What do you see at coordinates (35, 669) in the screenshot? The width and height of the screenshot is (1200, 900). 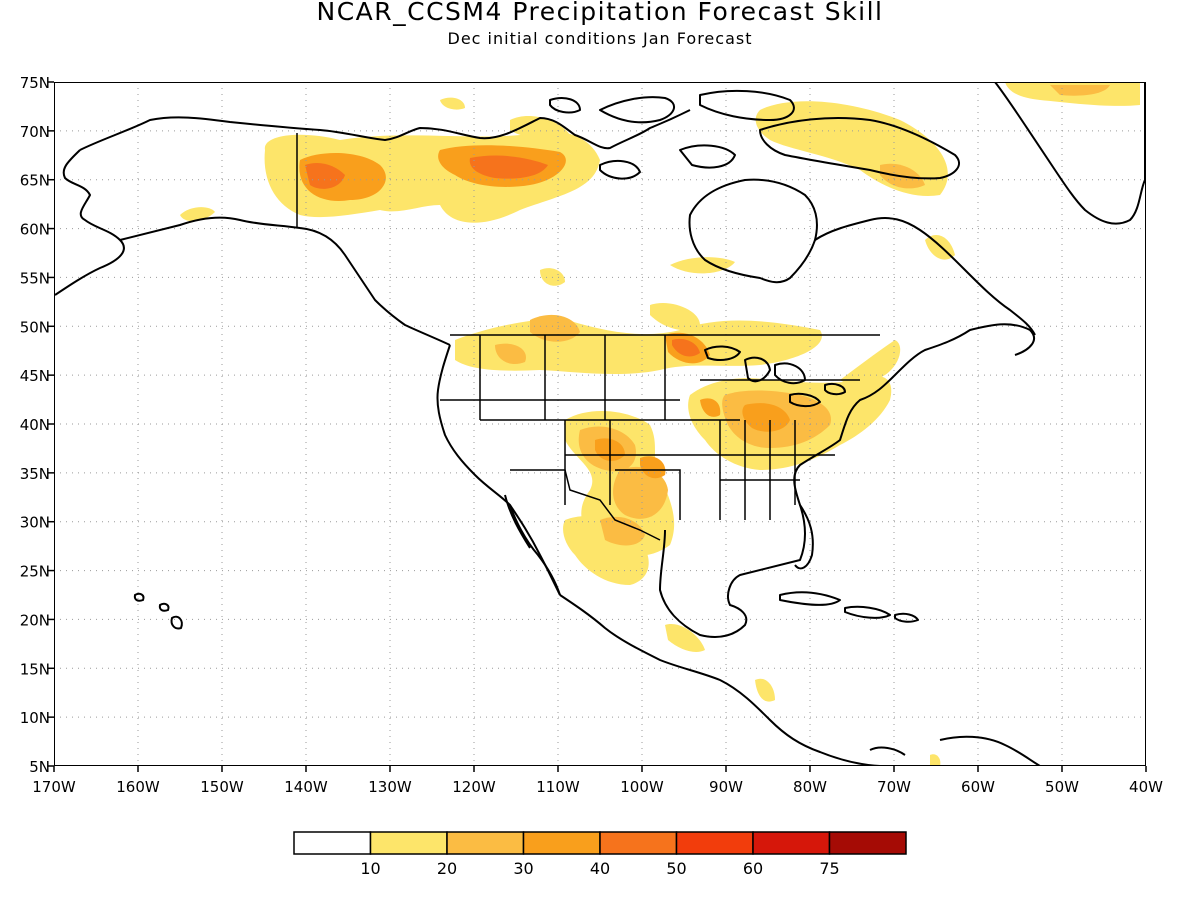 I see `lat-tick-label: 15N` at bounding box center [35, 669].